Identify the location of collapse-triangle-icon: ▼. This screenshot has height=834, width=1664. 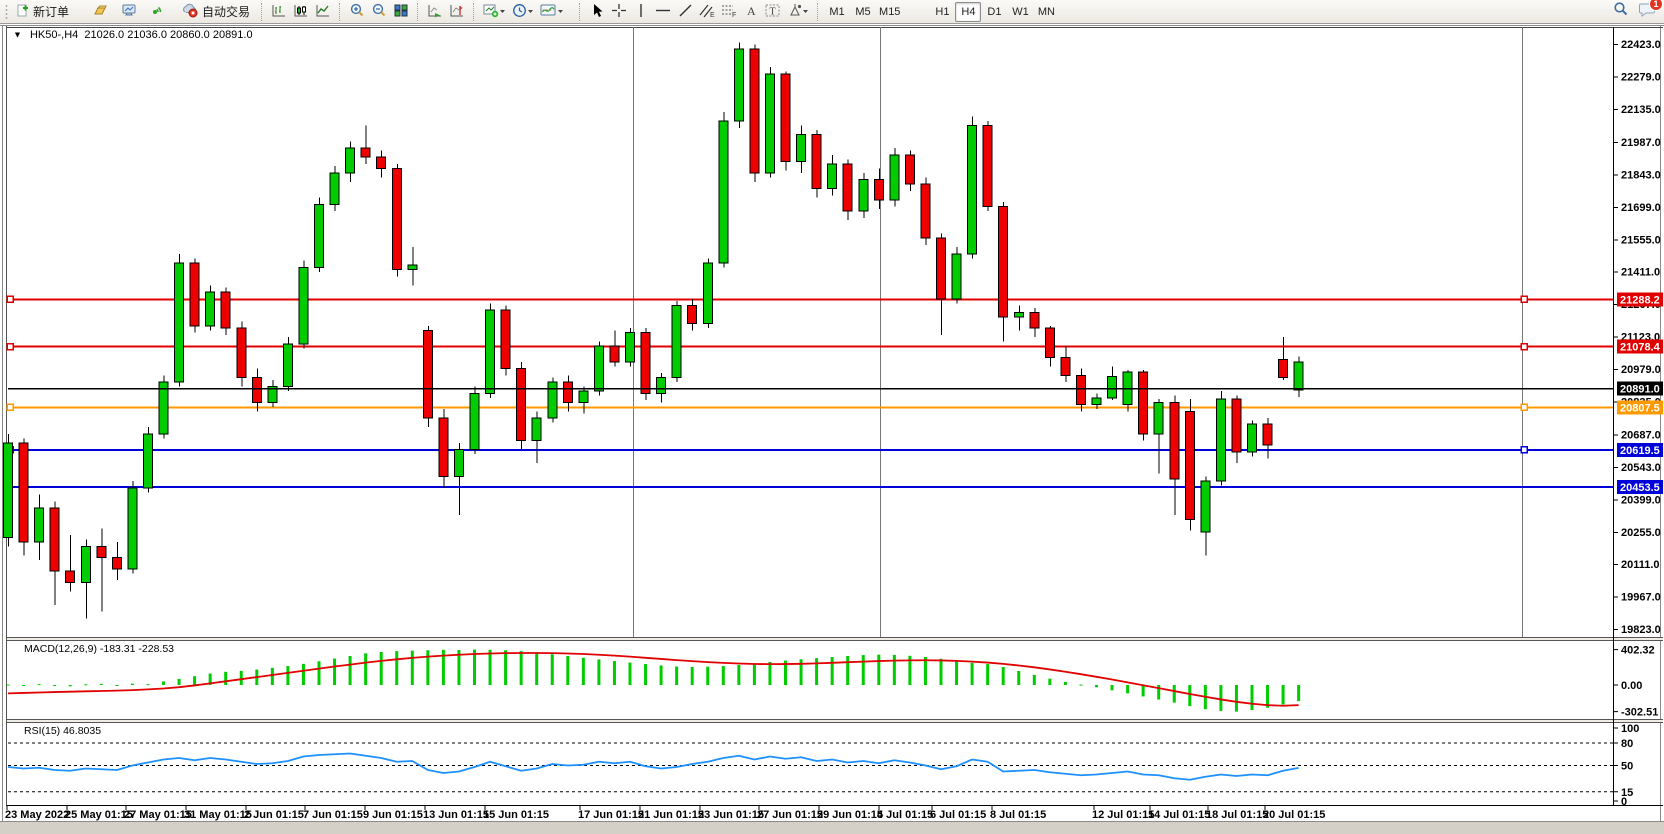
(17, 35).